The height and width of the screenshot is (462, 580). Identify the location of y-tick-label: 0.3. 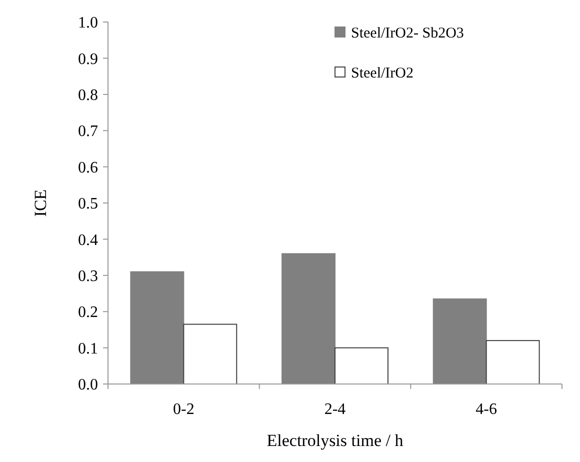
(88, 276).